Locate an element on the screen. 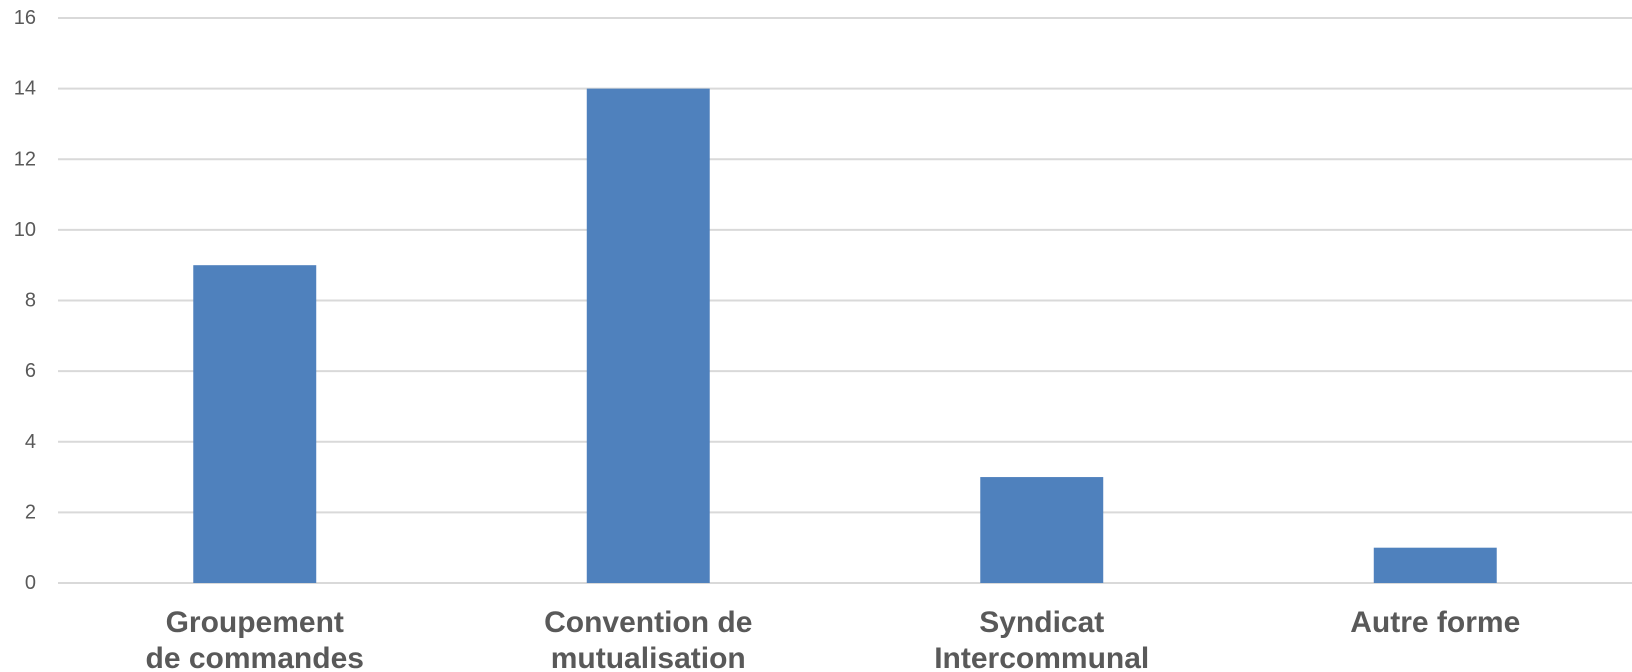  x-category-label-line: de commandes is located at coordinates (255, 657).